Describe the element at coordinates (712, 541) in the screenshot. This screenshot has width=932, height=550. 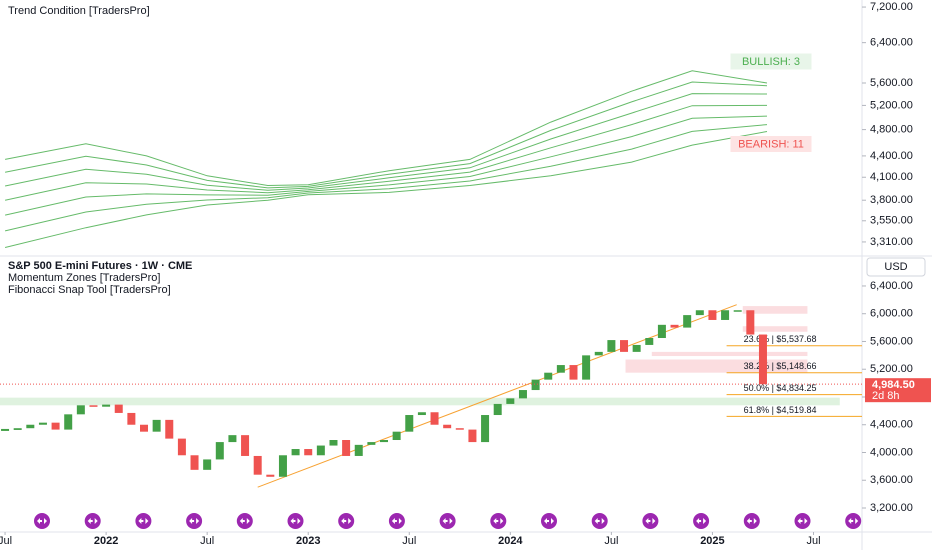
I see `x-tick-label: 2025` at that location.